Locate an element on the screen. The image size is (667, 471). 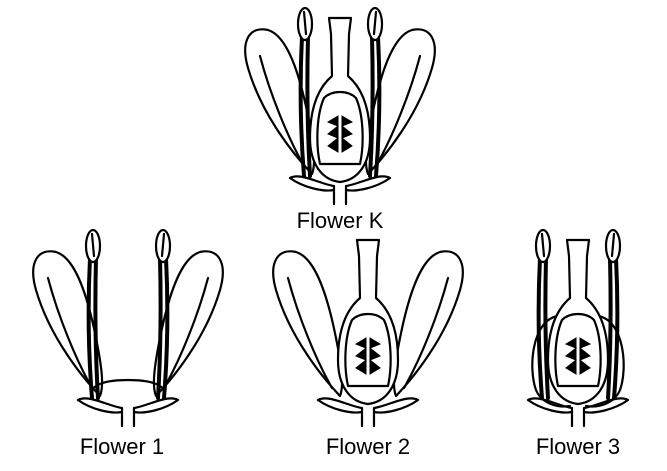
flower-2-label: Flower 2 is located at coordinates (368, 446).